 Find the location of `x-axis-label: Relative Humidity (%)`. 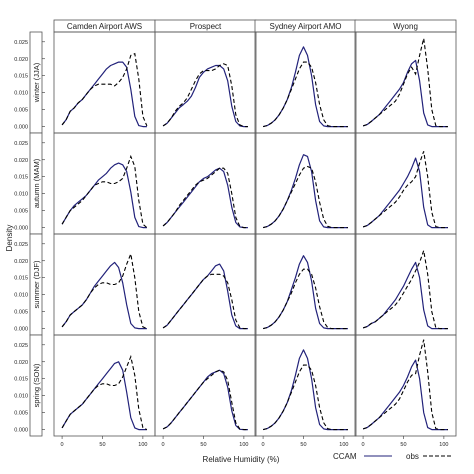

x-axis-label: Relative Humidity (%) is located at coordinates (241, 459).